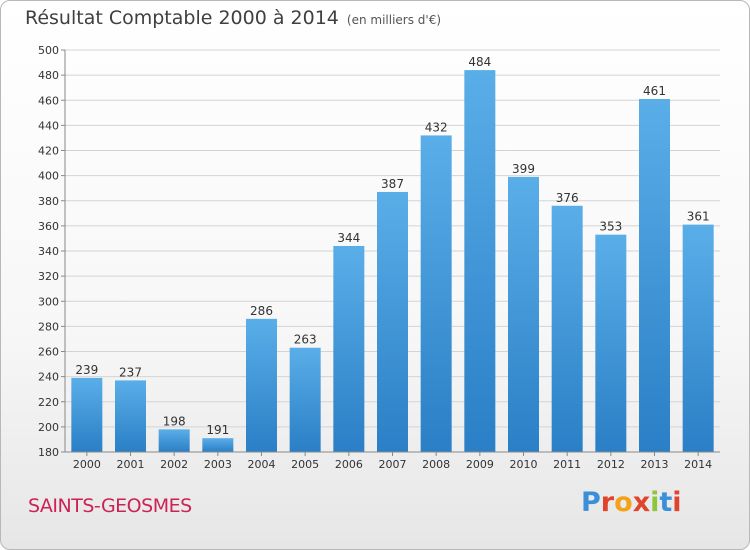 This screenshot has height=550, width=750. I want to click on x-tick-label: 2004, so click(262, 464).